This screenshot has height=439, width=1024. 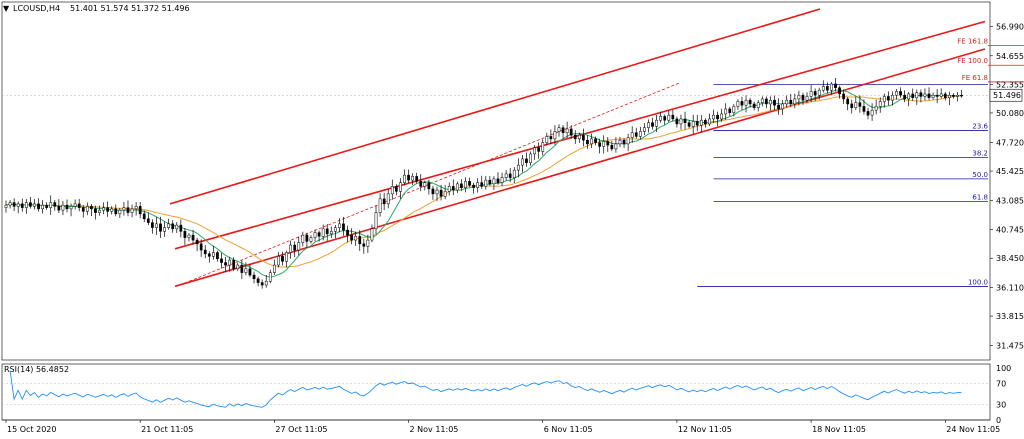 I want to click on current-price-box, so click(x=1006, y=95).